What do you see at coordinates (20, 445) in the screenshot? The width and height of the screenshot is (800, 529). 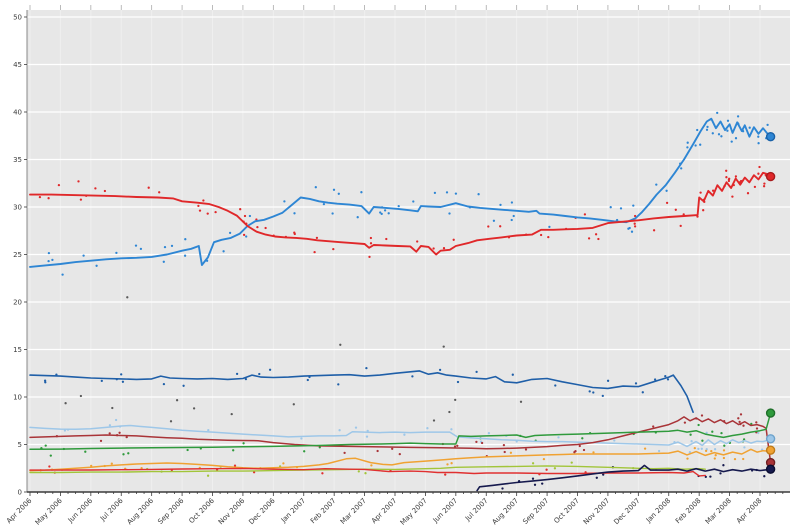 I see `y-tick-label: 5` at bounding box center [20, 445].